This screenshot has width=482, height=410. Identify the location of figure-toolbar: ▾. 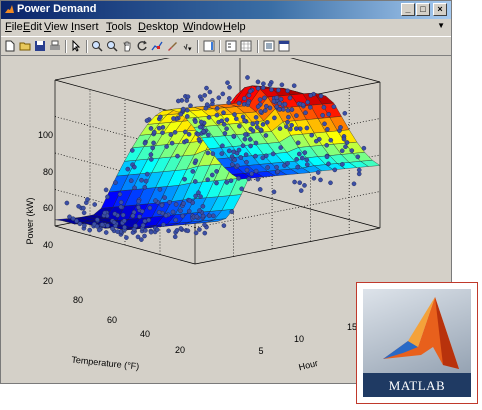
(226, 46).